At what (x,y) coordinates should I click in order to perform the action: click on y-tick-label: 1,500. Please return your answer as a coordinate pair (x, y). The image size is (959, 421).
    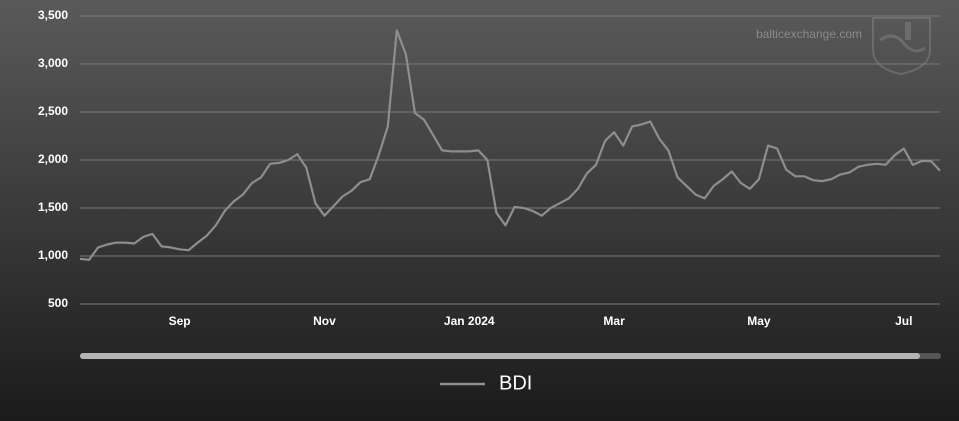
    Looking at the image, I should click on (53, 207).